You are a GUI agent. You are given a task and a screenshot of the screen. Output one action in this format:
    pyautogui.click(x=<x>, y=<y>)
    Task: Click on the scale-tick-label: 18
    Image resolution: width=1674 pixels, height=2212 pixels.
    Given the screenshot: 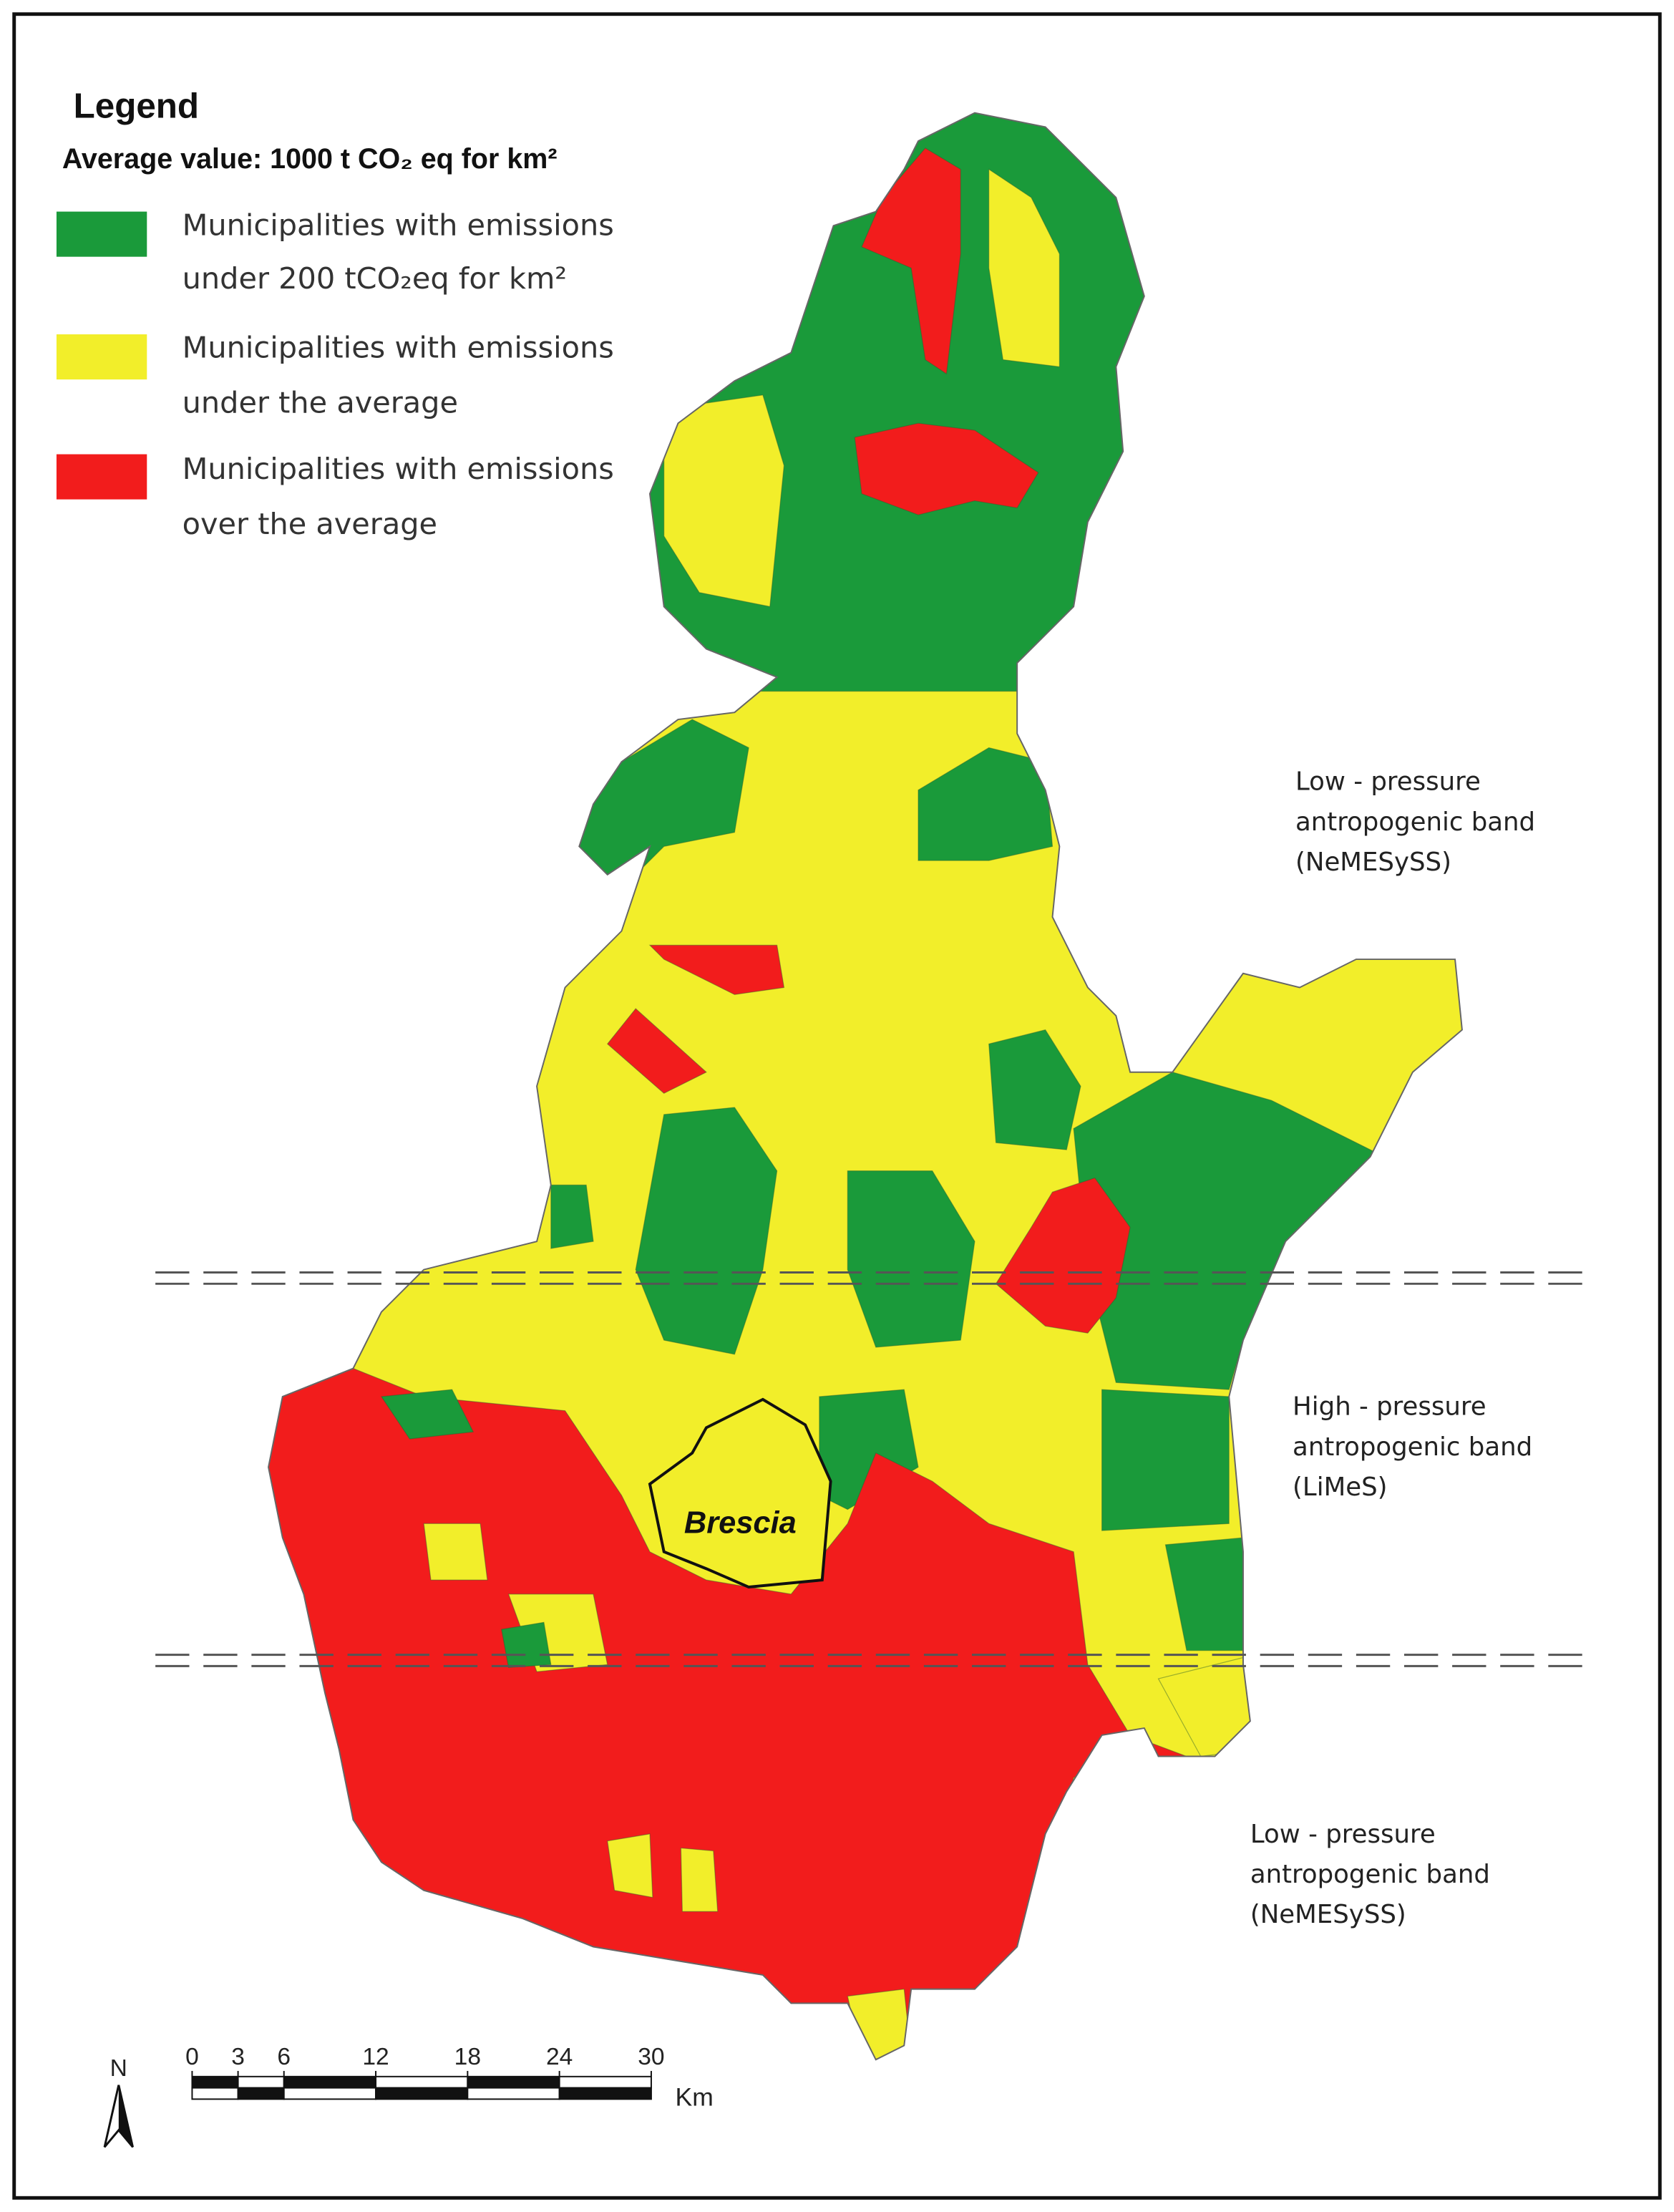 What is the action you would take?
    pyautogui.click(x=468, y=2057)
    